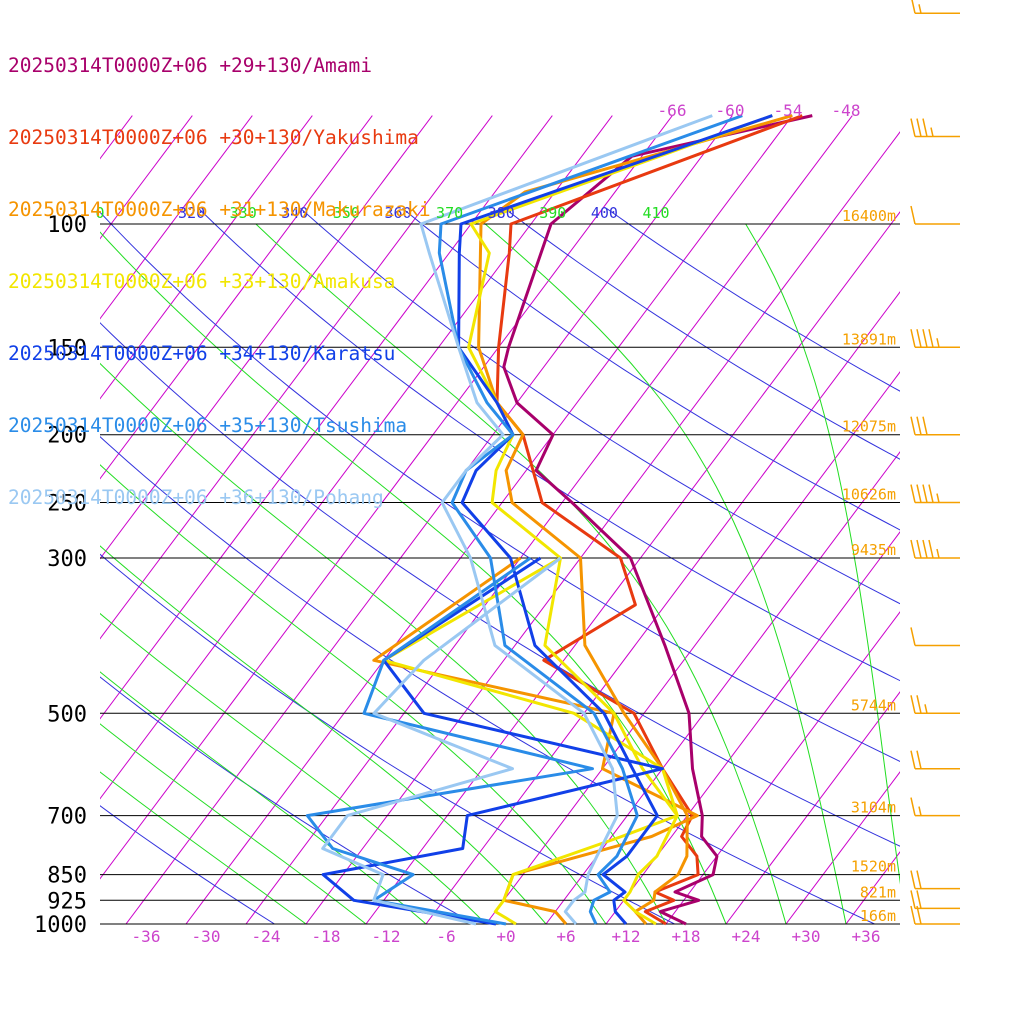  I want to click on pressure-tick-label: 300, so click(67, 559).